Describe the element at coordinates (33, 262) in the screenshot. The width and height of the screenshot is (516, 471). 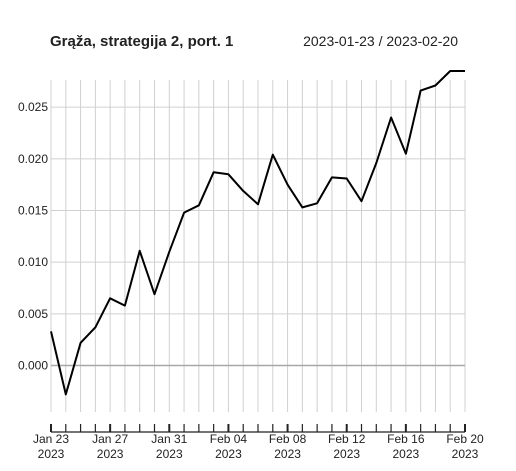
I see `y-tick-label: 0.010` at that location.